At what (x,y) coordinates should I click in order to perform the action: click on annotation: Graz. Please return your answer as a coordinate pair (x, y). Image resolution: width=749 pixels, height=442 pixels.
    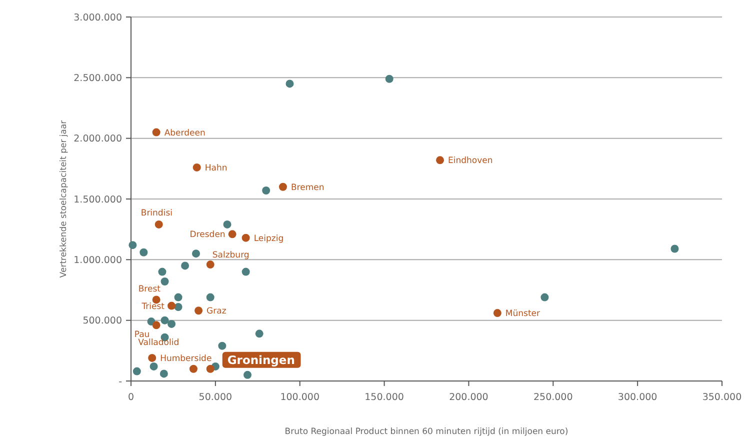
    Looking at the image, I should click on (216, 311).